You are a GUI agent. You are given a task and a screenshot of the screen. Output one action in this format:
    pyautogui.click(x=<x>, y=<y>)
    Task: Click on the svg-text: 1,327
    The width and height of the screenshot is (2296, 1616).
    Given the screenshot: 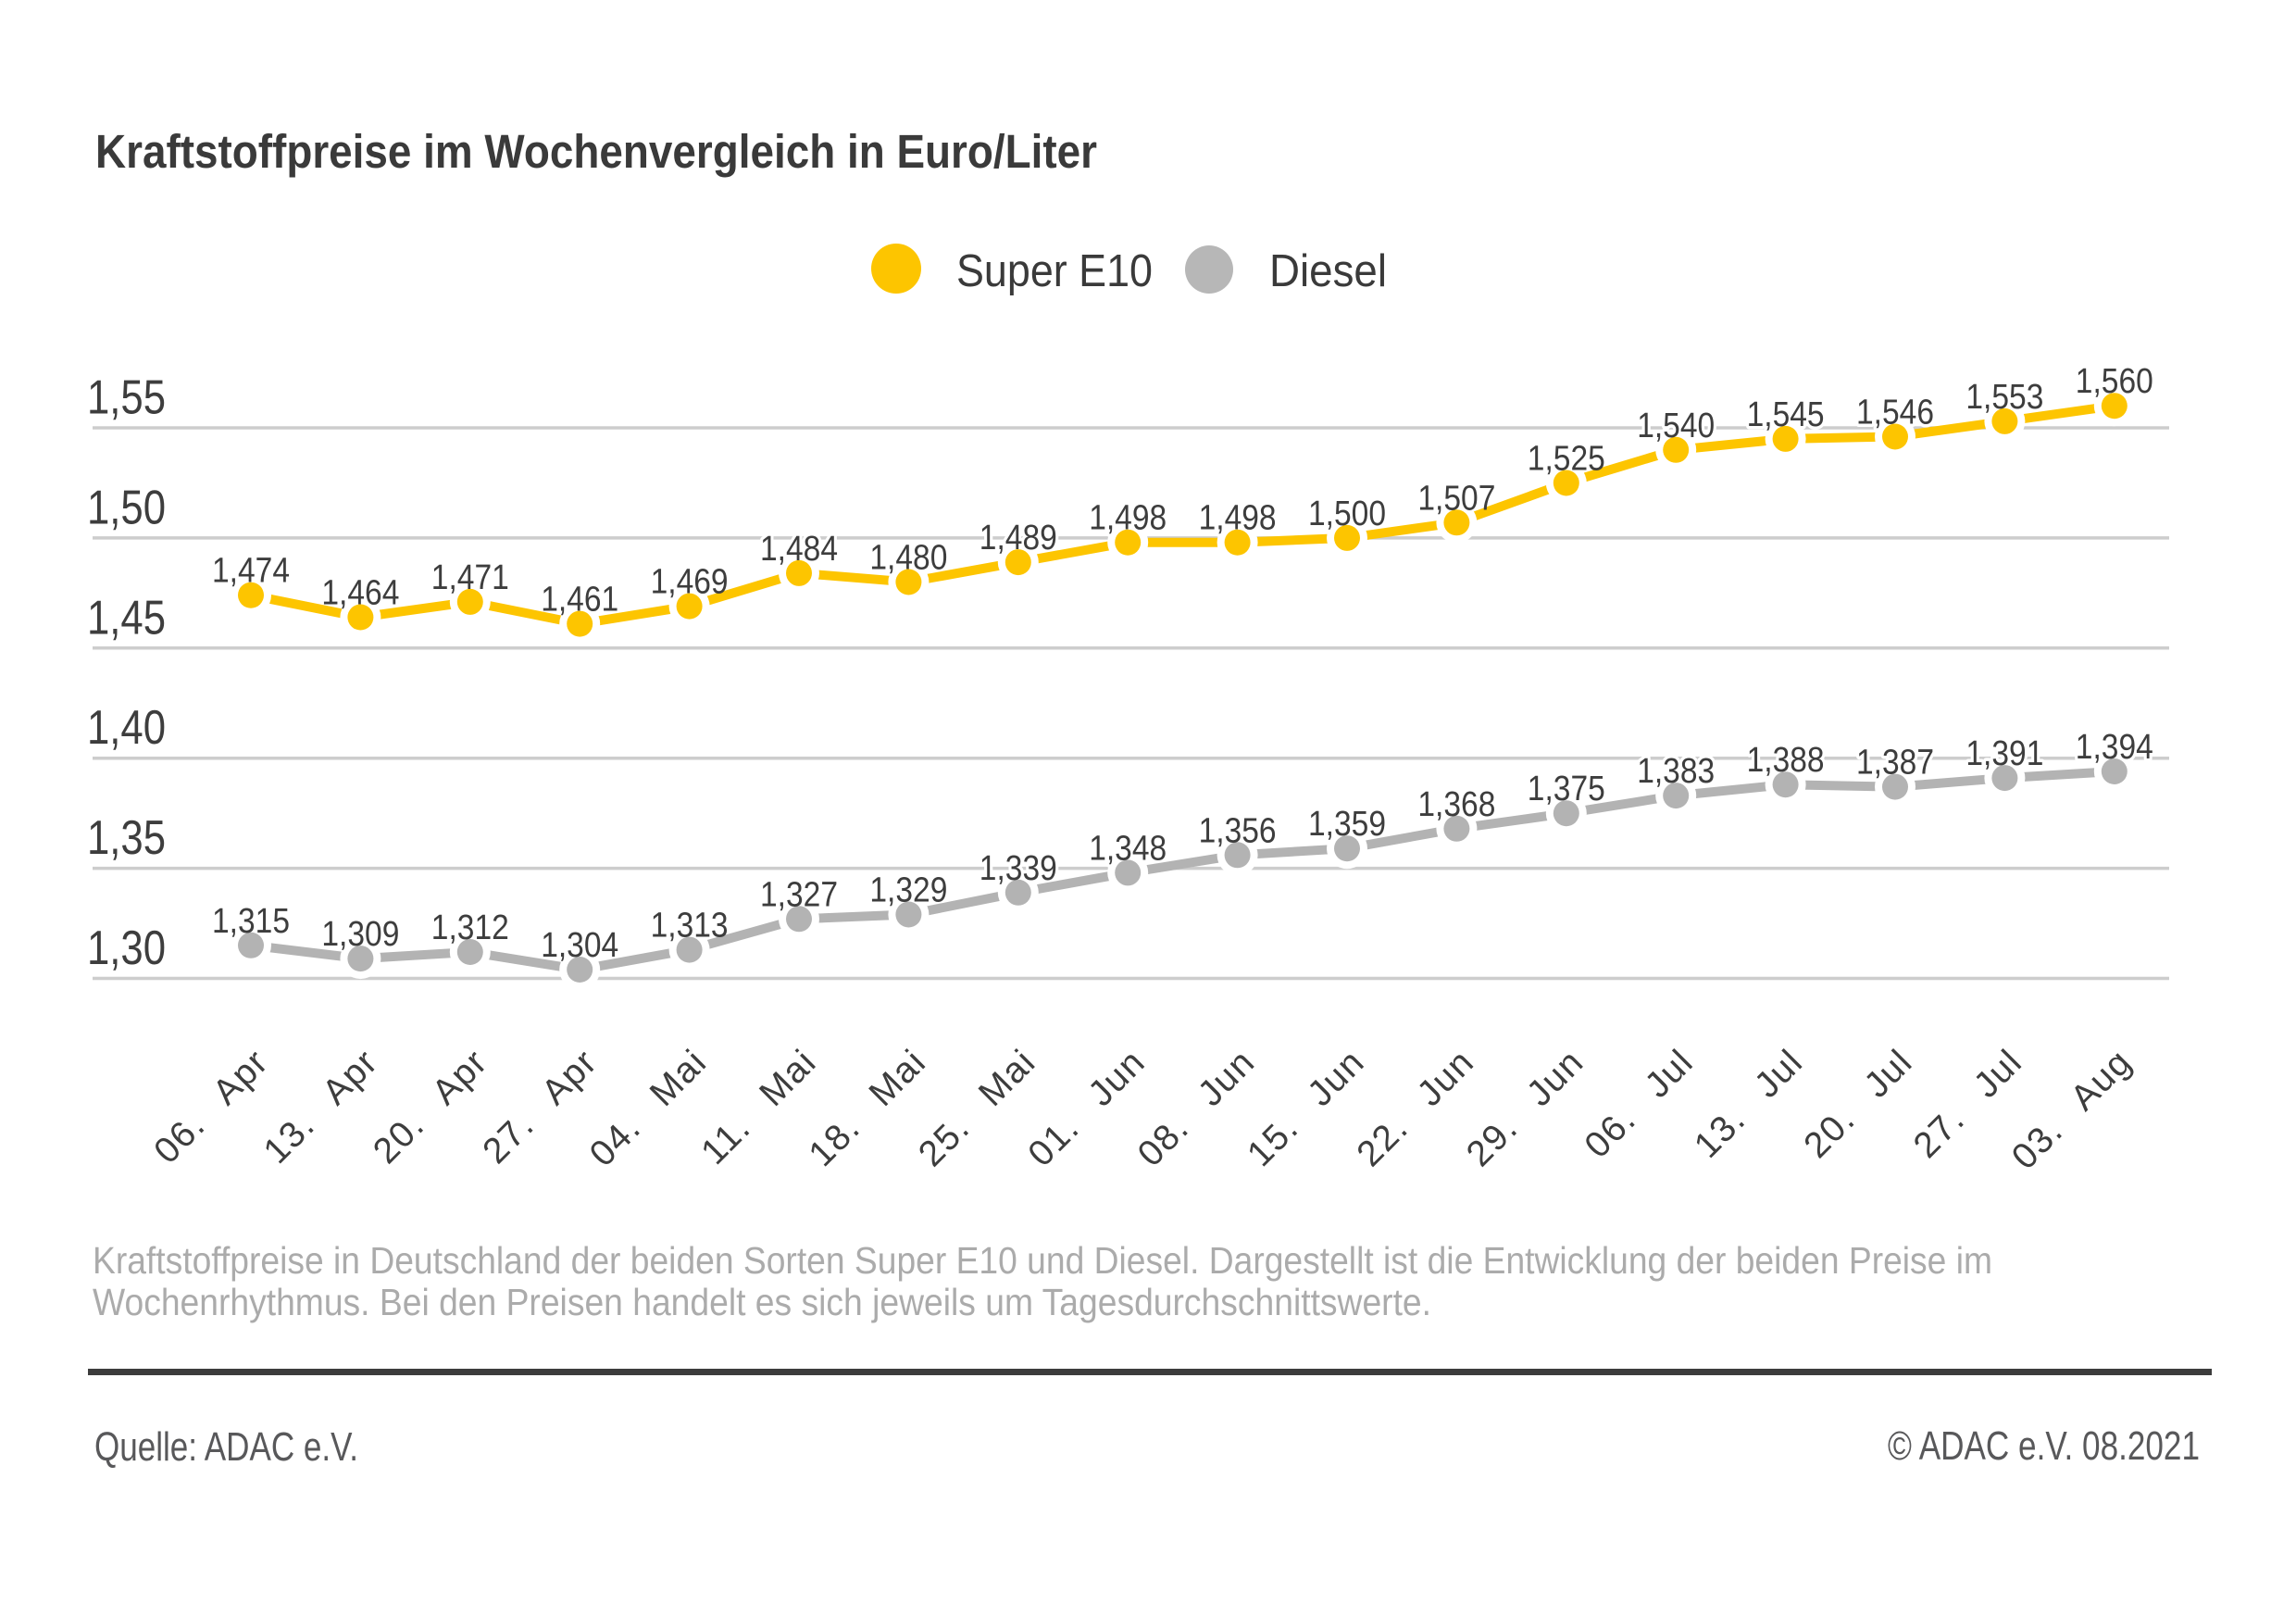 What is the action you would take?
    pyautogui.click(x=799, y=894)
    